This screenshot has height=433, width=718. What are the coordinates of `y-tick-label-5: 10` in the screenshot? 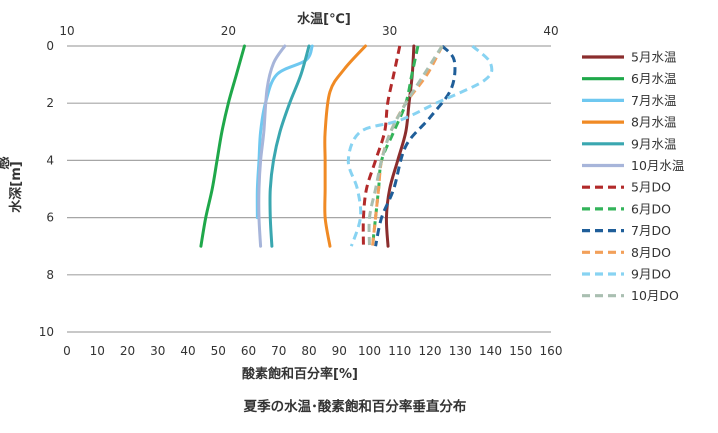 It's located at (46, 332).